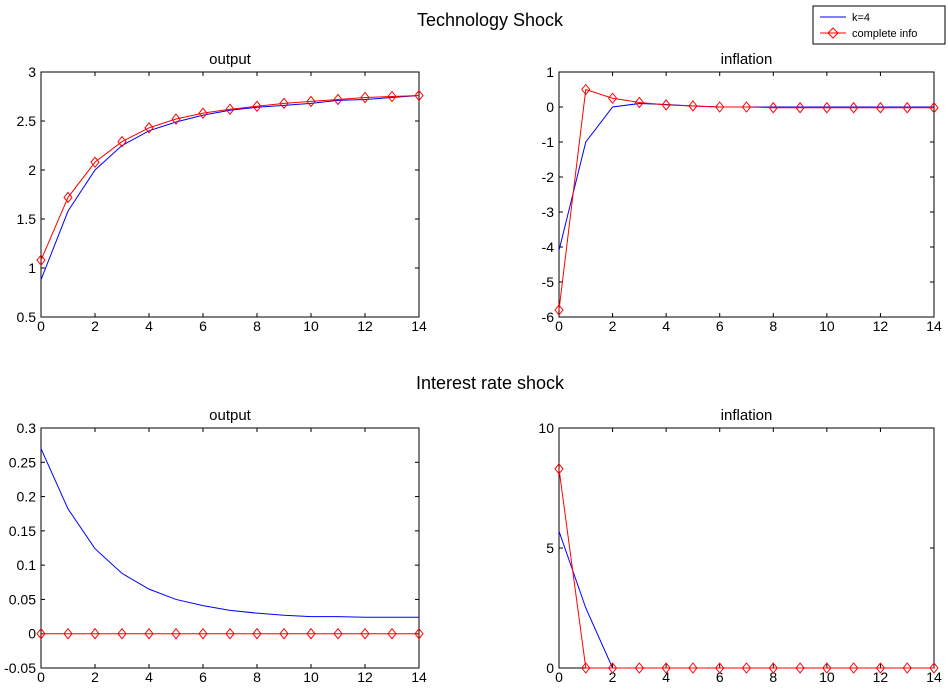  What do you see at coordinates (548, 282) in the screenshot?
I see `y-tick-label: -5` at bounding box center [548, 282].